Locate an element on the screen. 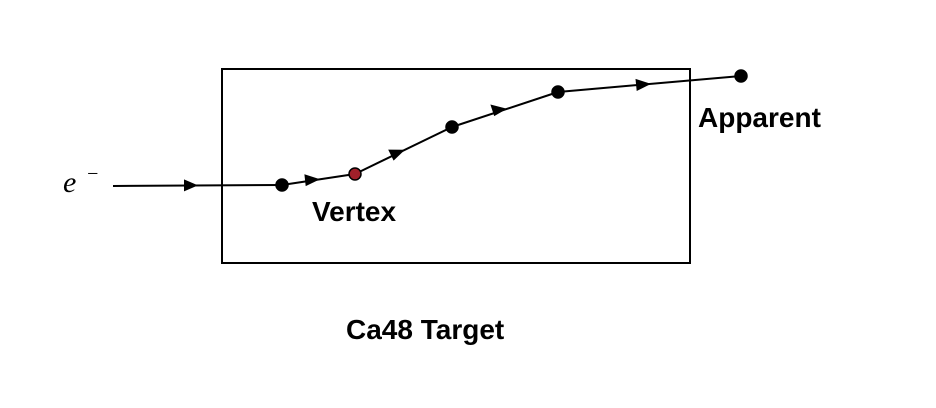 The height and width of the screenshot is (408, 936). vertex-point is located at coordinates (355, 174).